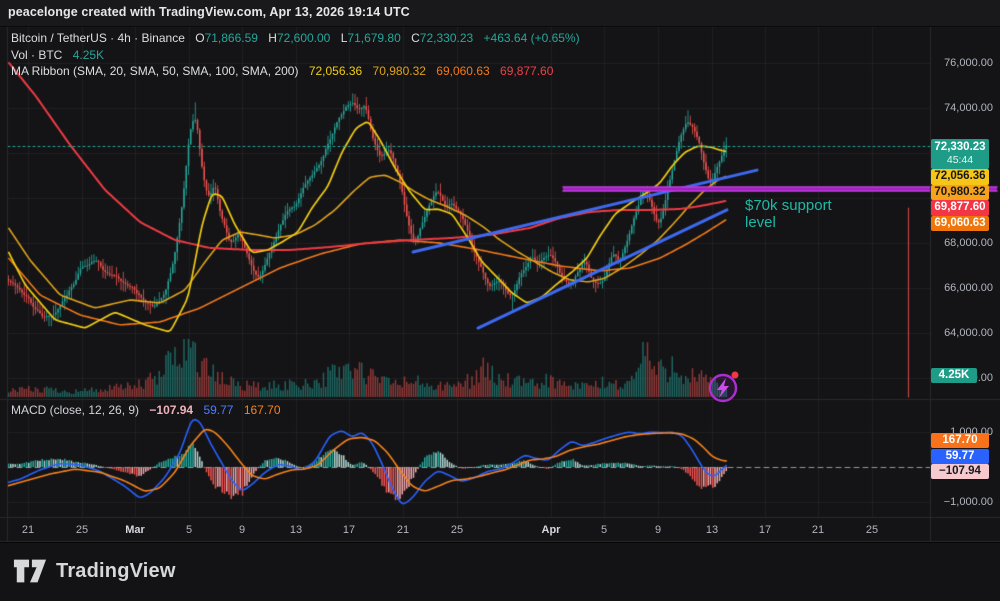 This screenshot has height=601, width=1000. Describe the element at coordinates (960, 177) in the screenshot. I see `price-badge: 72,056.36` at that location.